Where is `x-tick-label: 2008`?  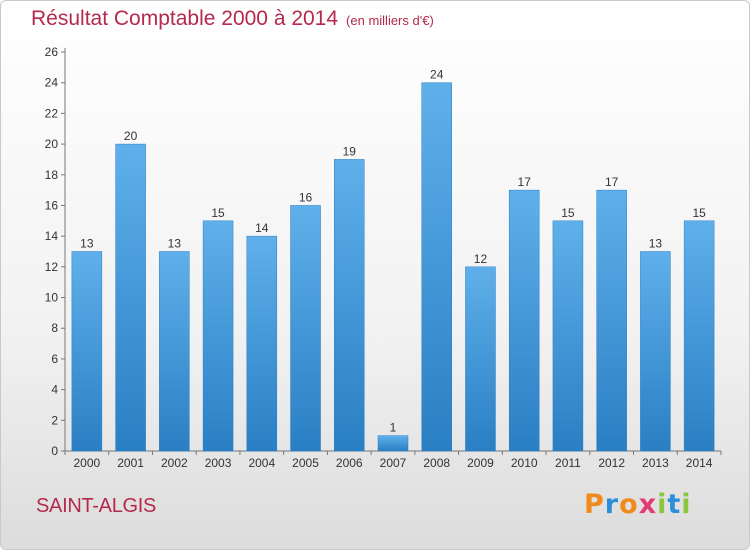 x-tick-label: 2008 is located at coordinates (436, 463).